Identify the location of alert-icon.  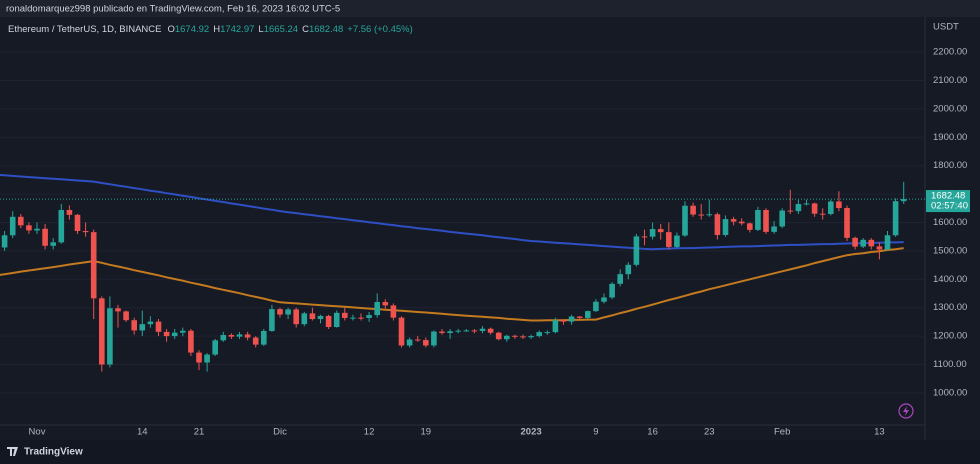
(906, 411).